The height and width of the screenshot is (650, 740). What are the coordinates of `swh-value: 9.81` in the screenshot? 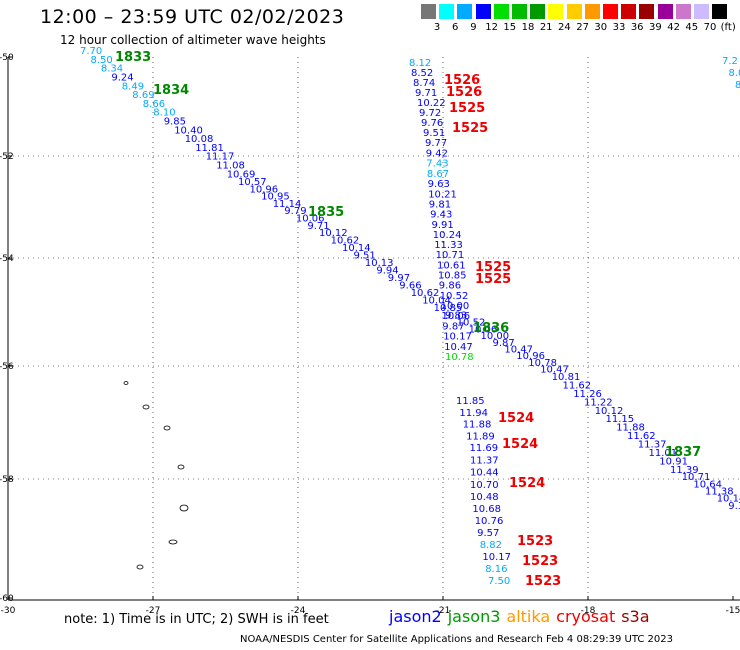 It's located at (440, 205).